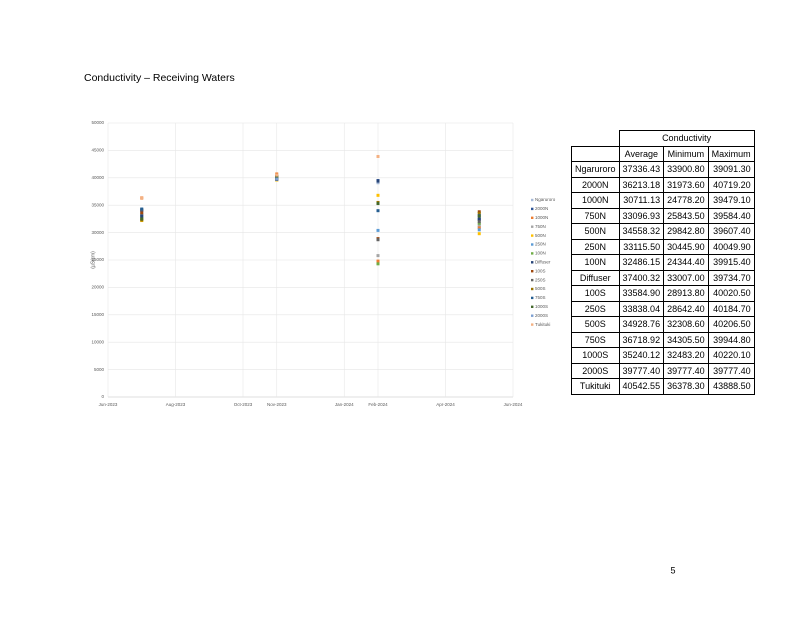 This screenshot has height=619, width=800. I want to click on cell: 32486.15, so click(641, 262).